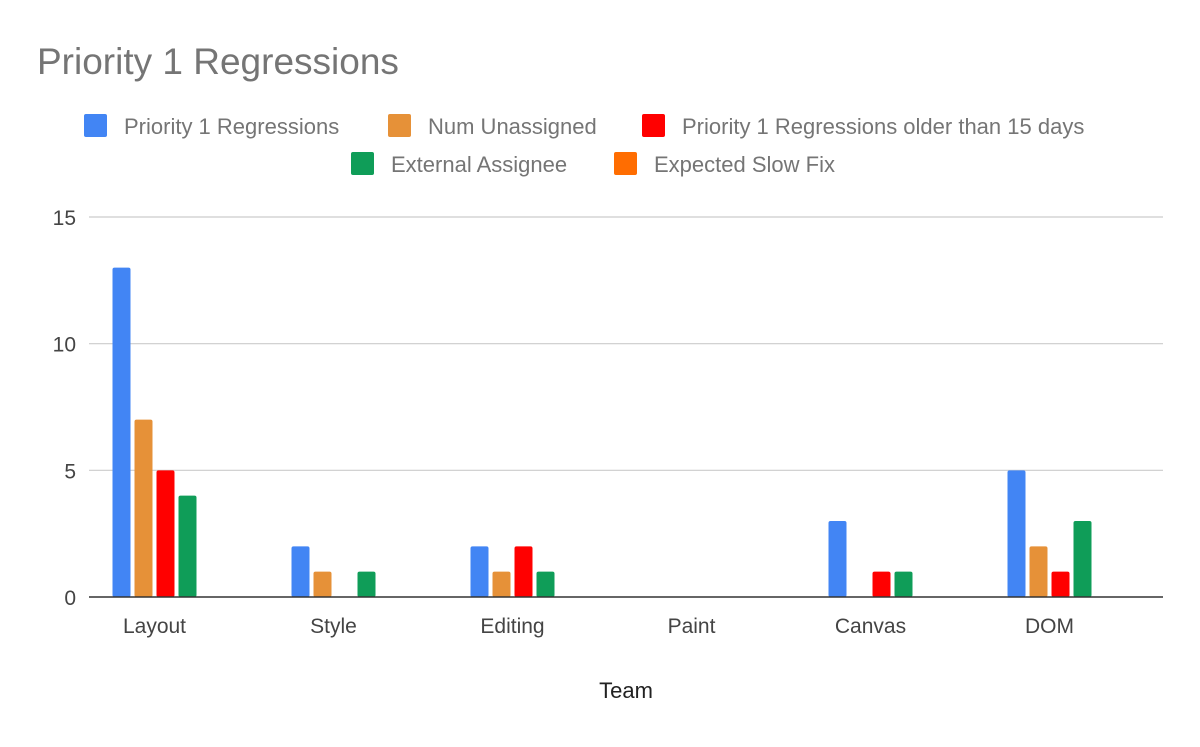 Image resolution: width=1200 pixels, height=747 pixels. I want to click on y-tick-label: 5, so click(70, 471).